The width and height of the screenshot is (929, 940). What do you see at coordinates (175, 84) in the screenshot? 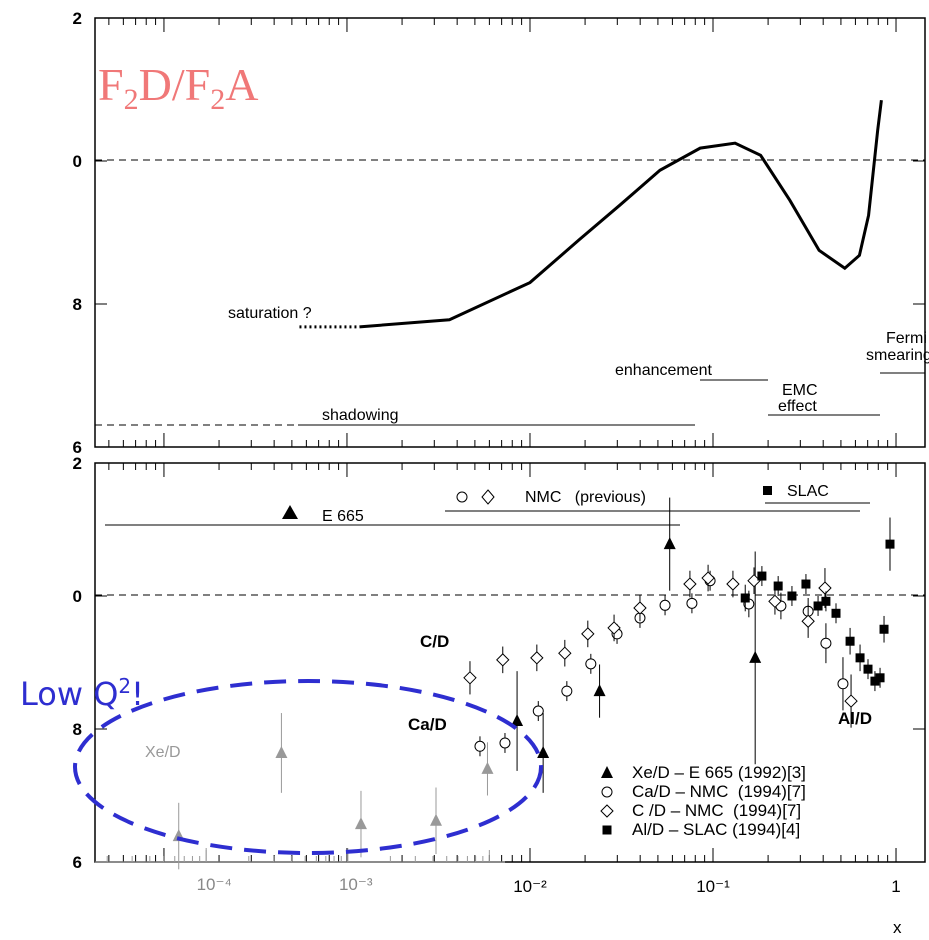
I see `title-part: D/F` at bounding box center [175, 84].